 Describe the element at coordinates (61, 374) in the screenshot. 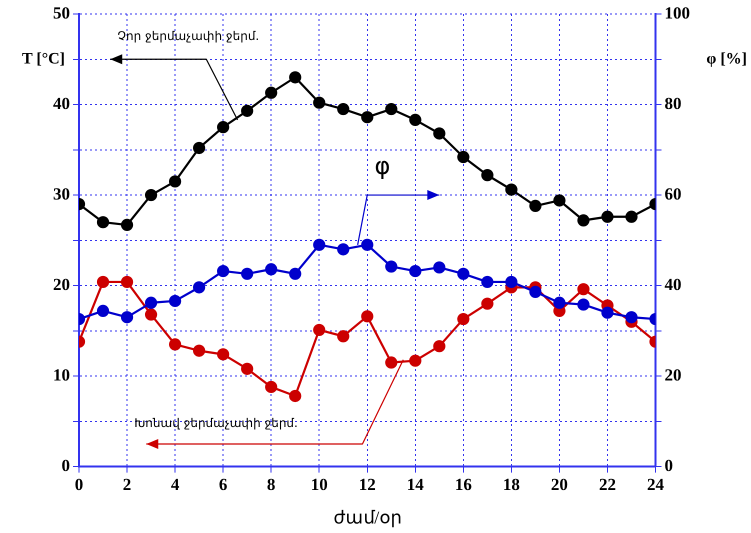

I see `y-tick-label: 10` at that location.